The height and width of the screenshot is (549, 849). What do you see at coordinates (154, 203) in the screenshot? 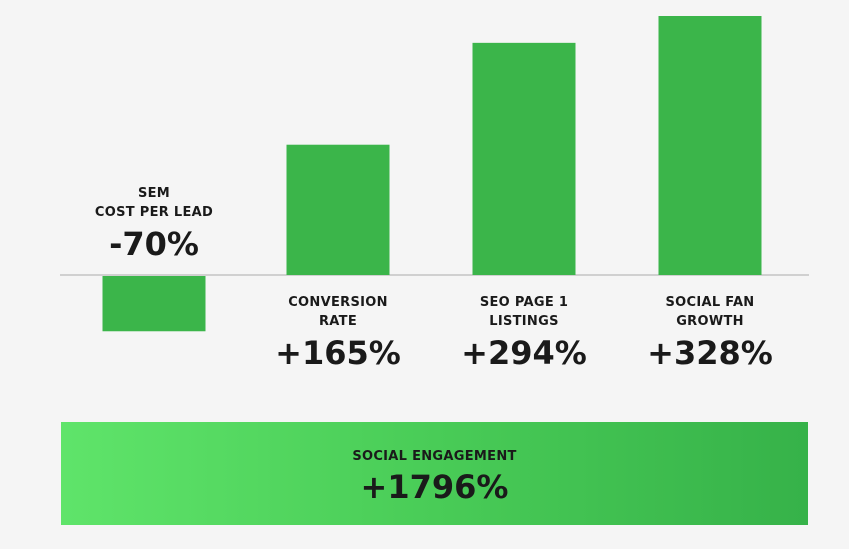
I see `category-label: SEM COST PER LEAD` at bounding box center [154, 203].